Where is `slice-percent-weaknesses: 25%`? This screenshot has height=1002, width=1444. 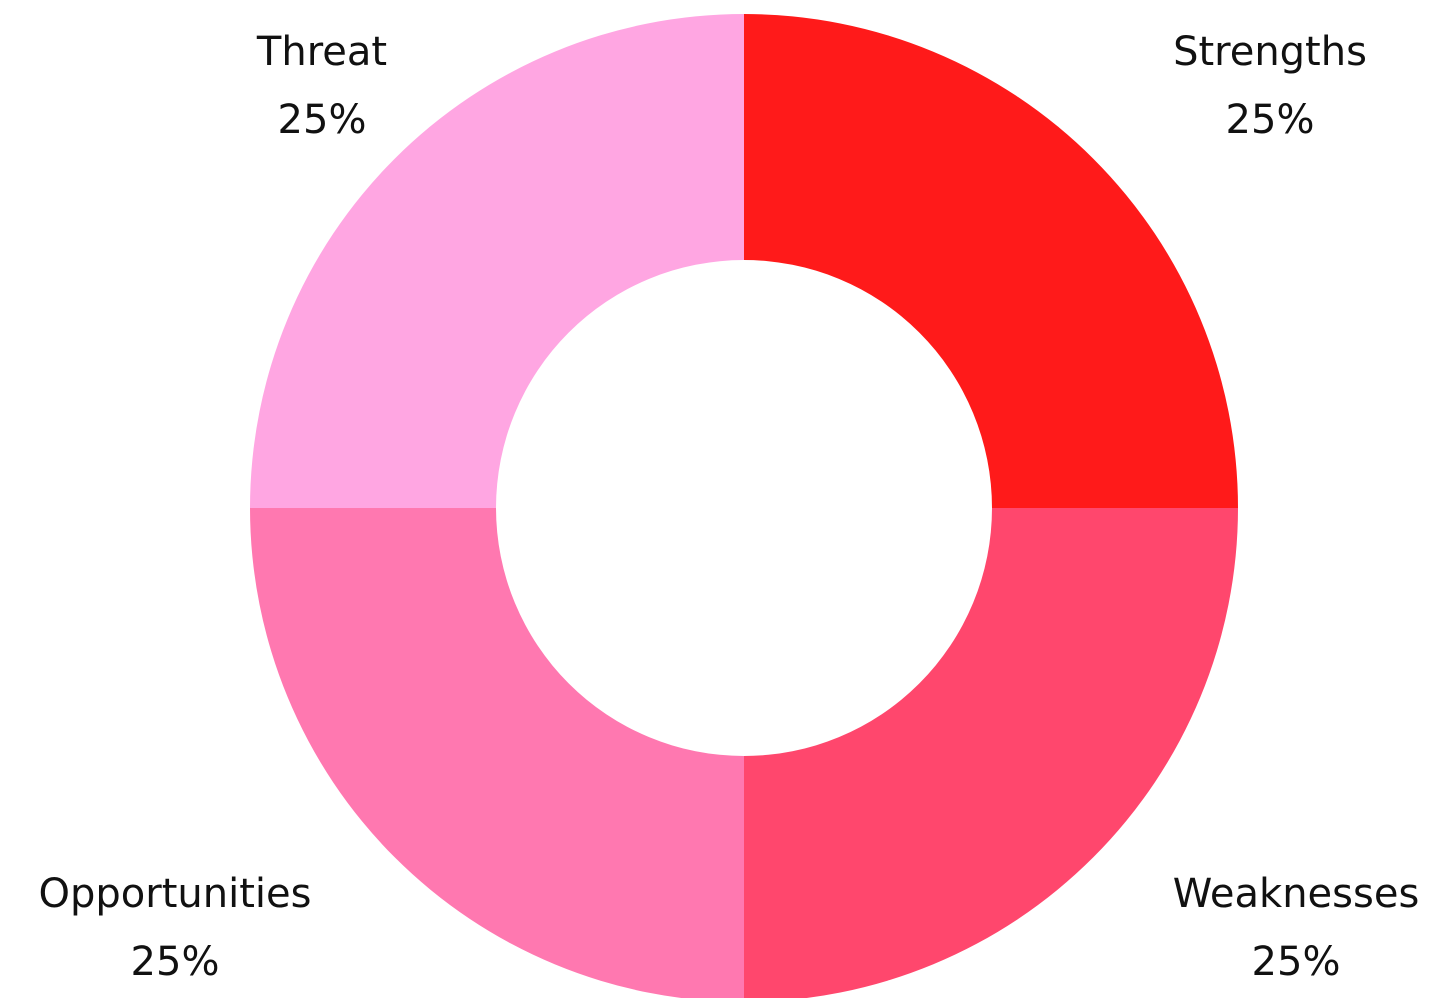 slice-percent-weaknesses: 25% is located at coordinates (1296, 962).